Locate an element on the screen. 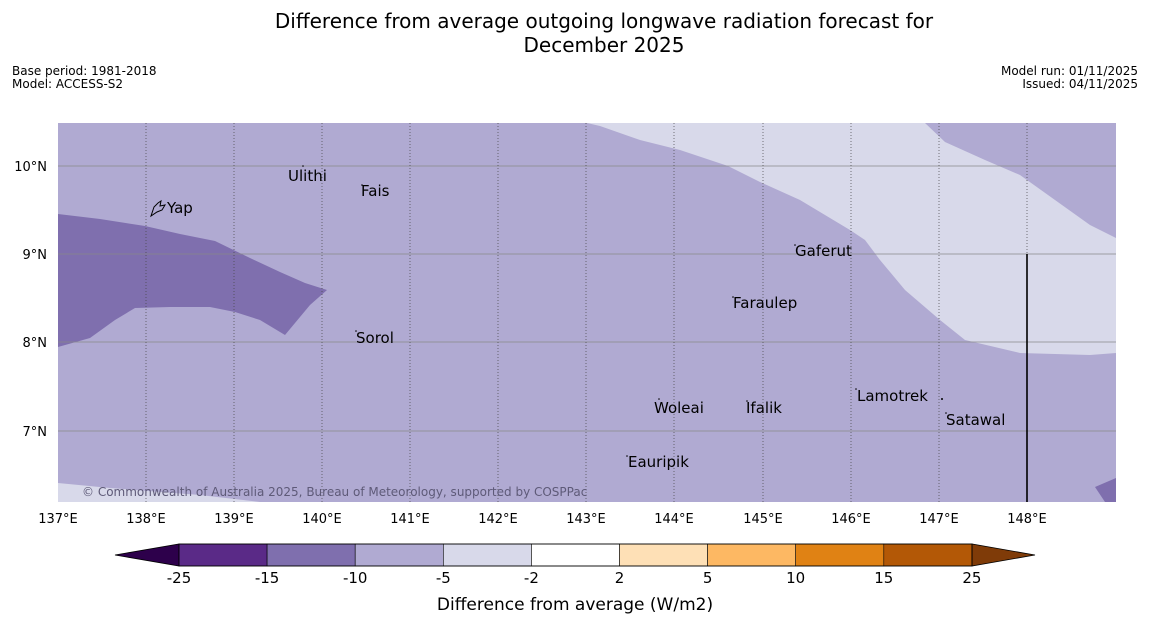  lon-label-143: 143°E is located at coordinates (586, 519).